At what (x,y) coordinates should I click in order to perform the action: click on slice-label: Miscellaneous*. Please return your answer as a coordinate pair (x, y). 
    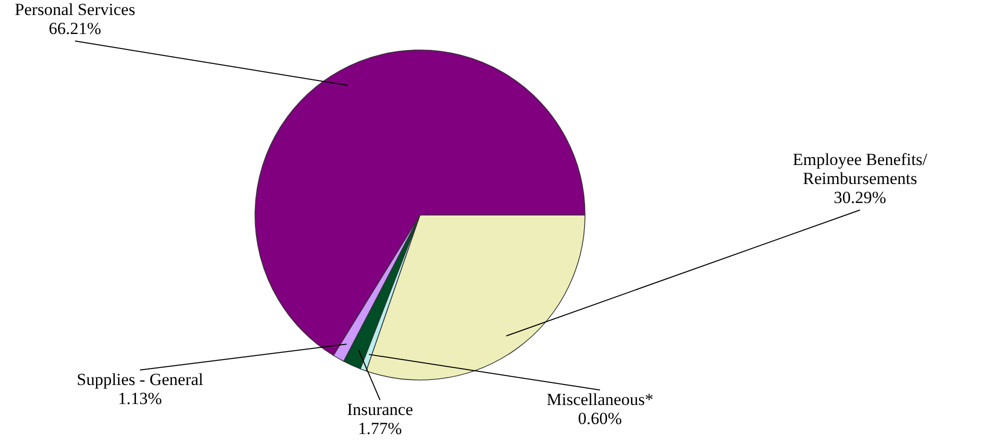
    Looking at the image, I should click on (600, 399).